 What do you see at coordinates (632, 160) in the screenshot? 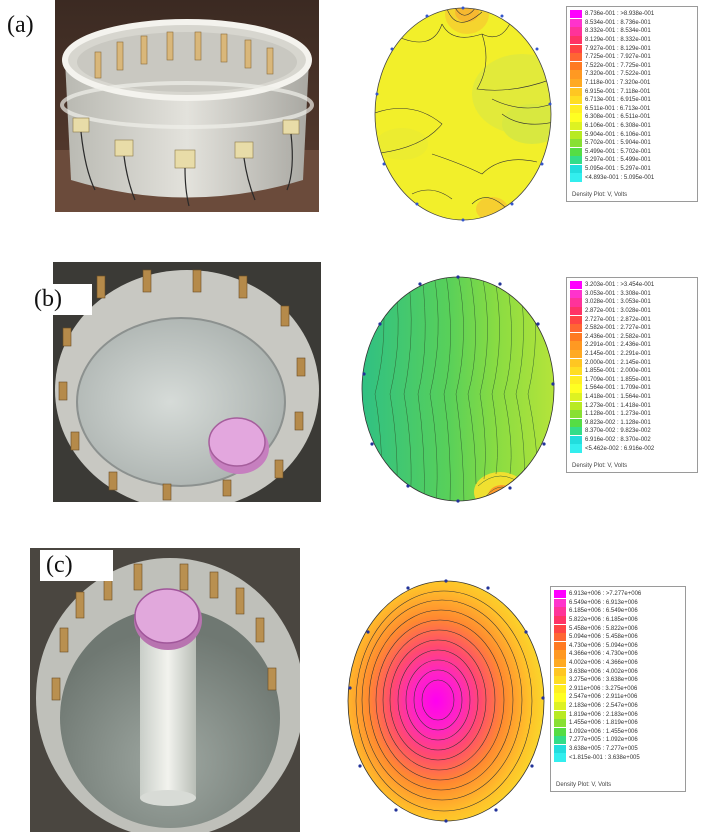
I see `legend-row: 5.297e-001 : 5.499e-001` at bounding box center [632, 160].